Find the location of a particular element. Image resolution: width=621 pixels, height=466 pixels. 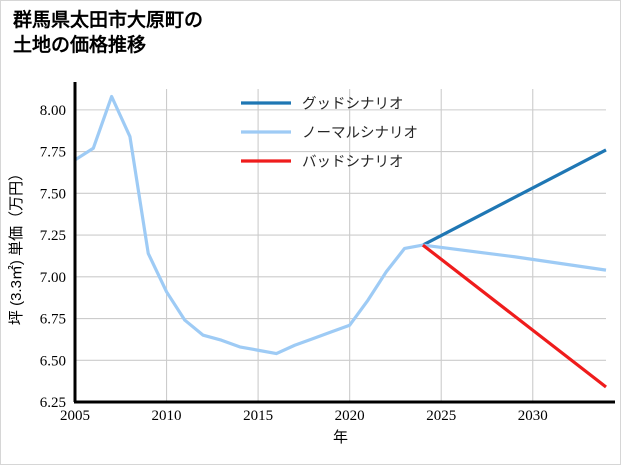

y-tick-label: 7.50 is located at coordinates (53, 194).